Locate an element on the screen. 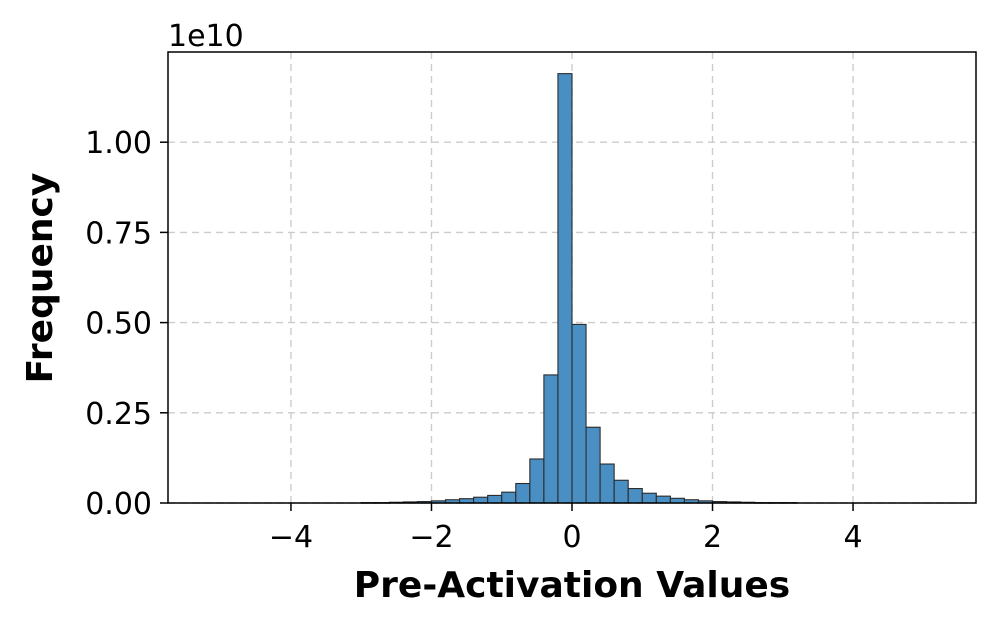 This screenshot has height=623, width=996. x-tick-label: −2 is located at coordinates (431, 537).